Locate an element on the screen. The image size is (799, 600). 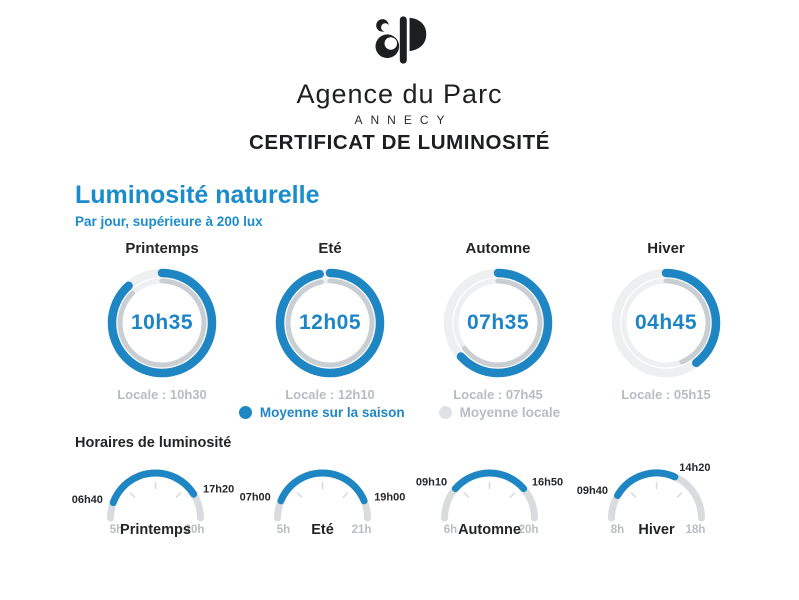
season-gauge-eté: Eté 12h05 Locale : 12h10 is located at coordinates (330, 321).